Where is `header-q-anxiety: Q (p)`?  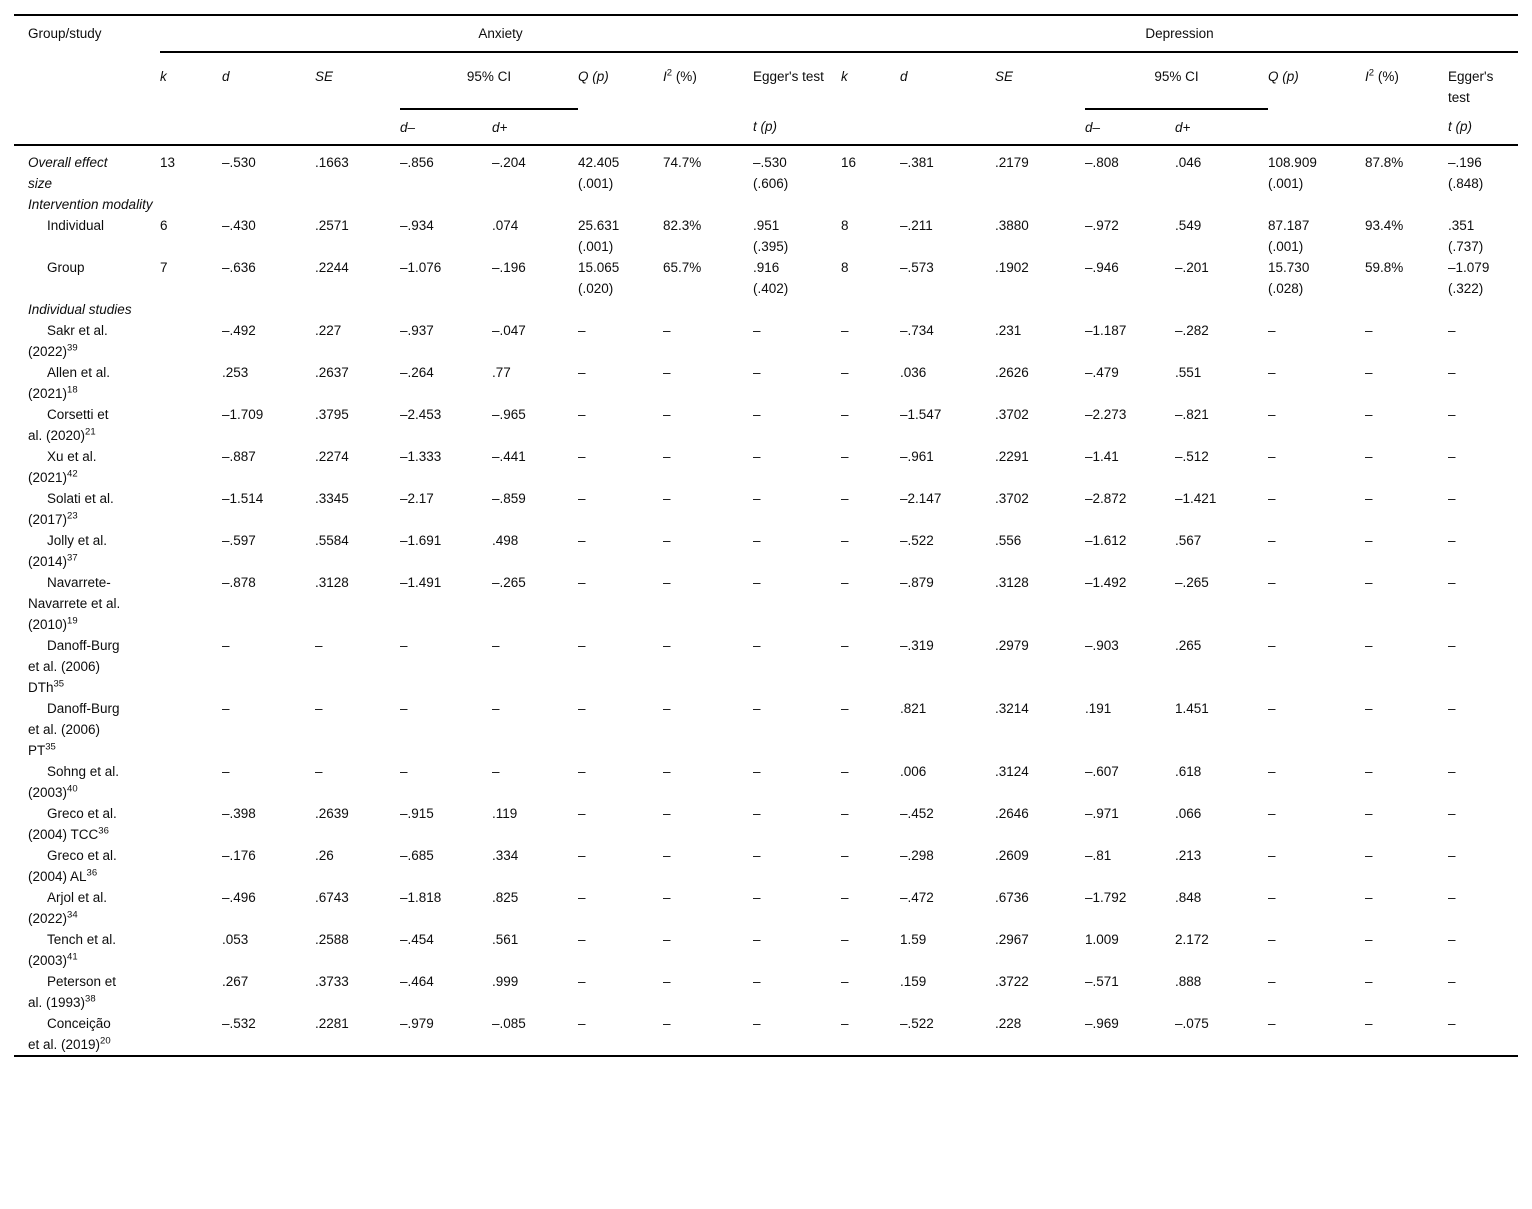
header-q-anxiety: Q (p) is located at coordinates (593, 76).